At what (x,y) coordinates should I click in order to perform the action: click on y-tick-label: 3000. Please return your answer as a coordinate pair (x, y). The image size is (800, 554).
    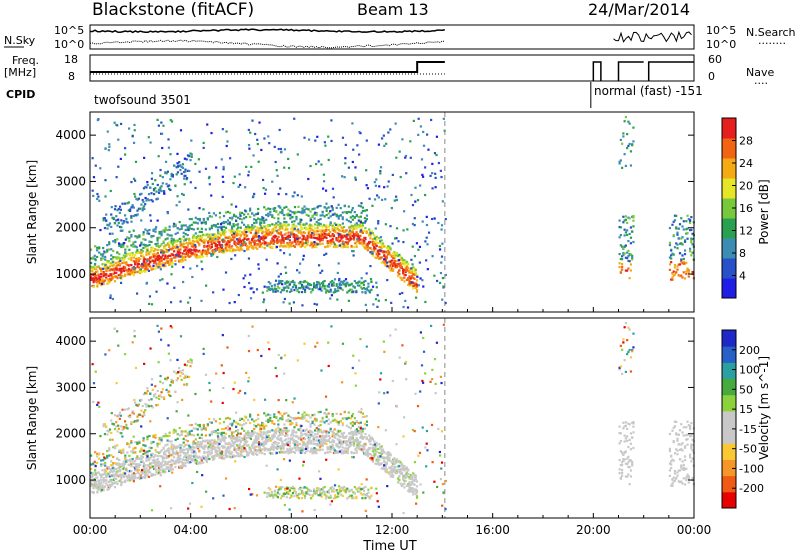
    Looking at the image, I should click on (70, 181).